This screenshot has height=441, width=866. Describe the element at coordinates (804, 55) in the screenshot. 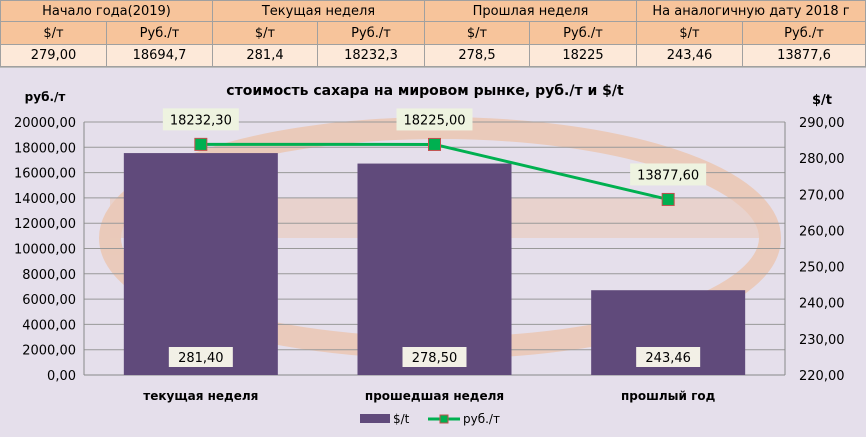

I see `value-cell: 13877,6` at that location.